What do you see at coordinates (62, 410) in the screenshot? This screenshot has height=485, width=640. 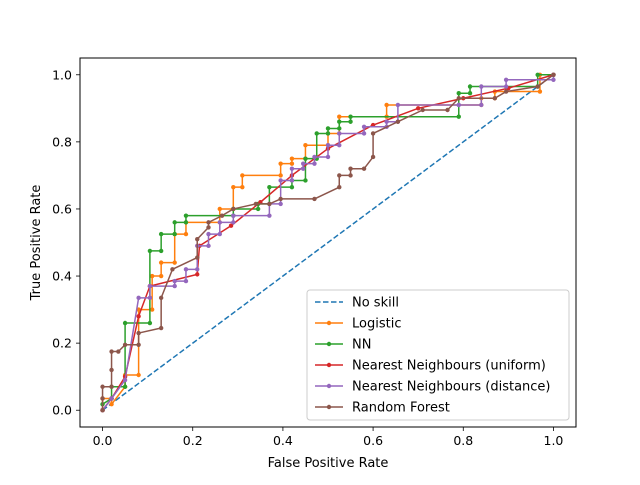 I see `y-tick-label-0: 0.0` at bounding box center [62, 410].